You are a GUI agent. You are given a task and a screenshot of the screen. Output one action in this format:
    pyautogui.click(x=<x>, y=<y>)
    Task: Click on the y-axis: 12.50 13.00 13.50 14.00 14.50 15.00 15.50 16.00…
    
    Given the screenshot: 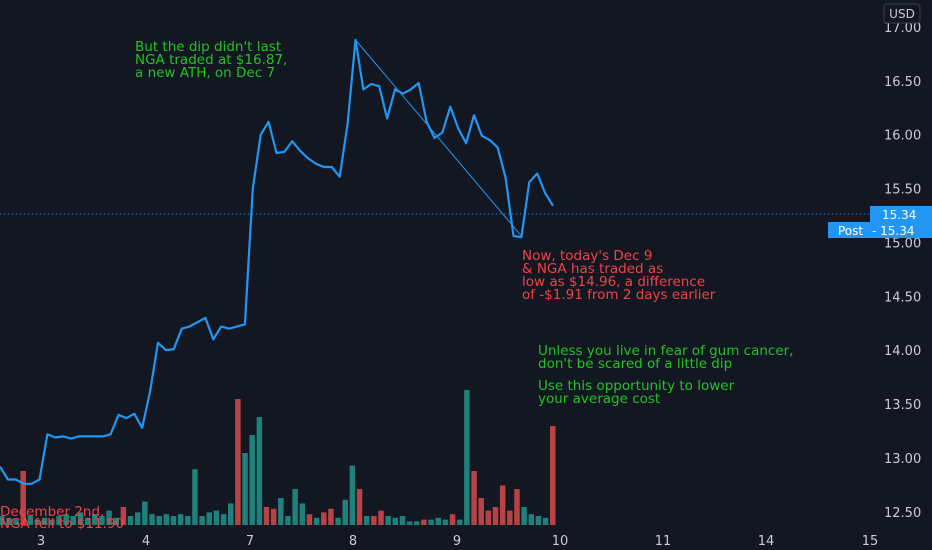 What is the action you would take?
    pyautogui.click(x=902, y=271)
    